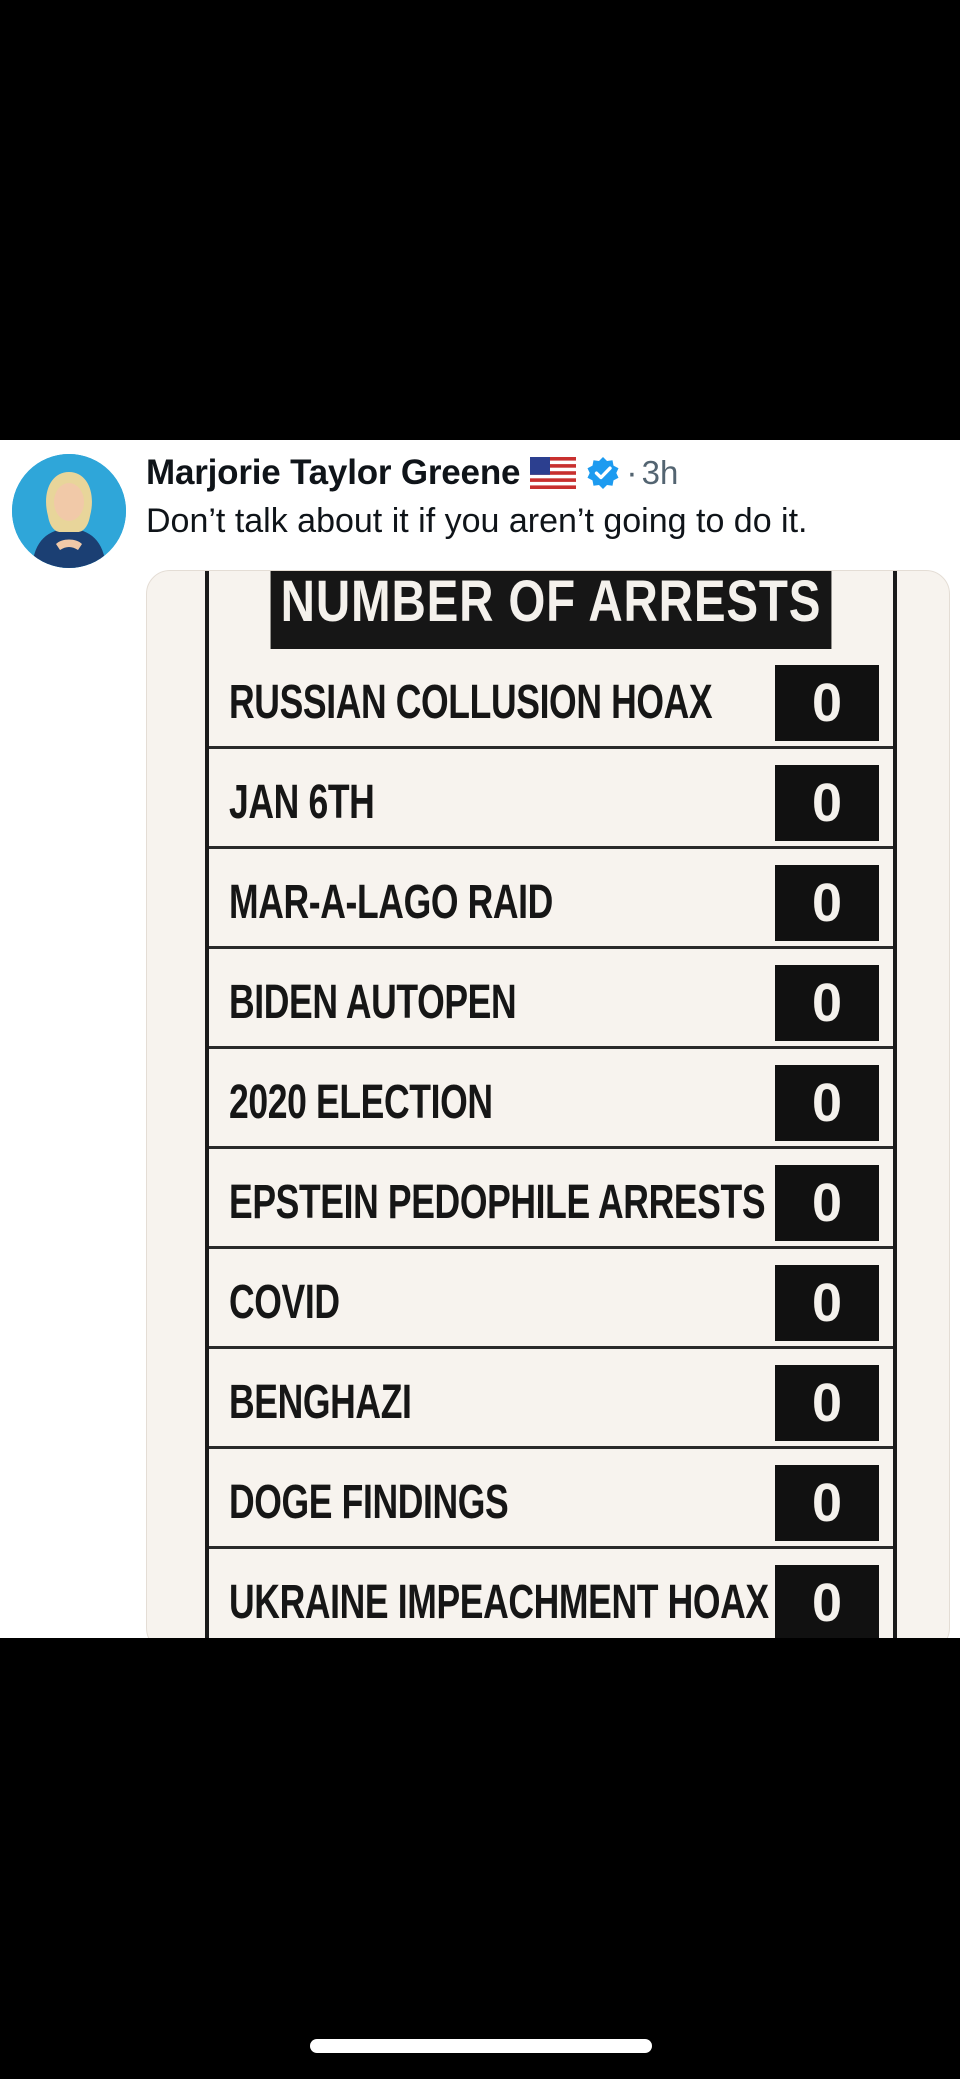 The height and width of the screenshot is (2079, 960). I want to click on timestamp: 3h, so click(660, 472).